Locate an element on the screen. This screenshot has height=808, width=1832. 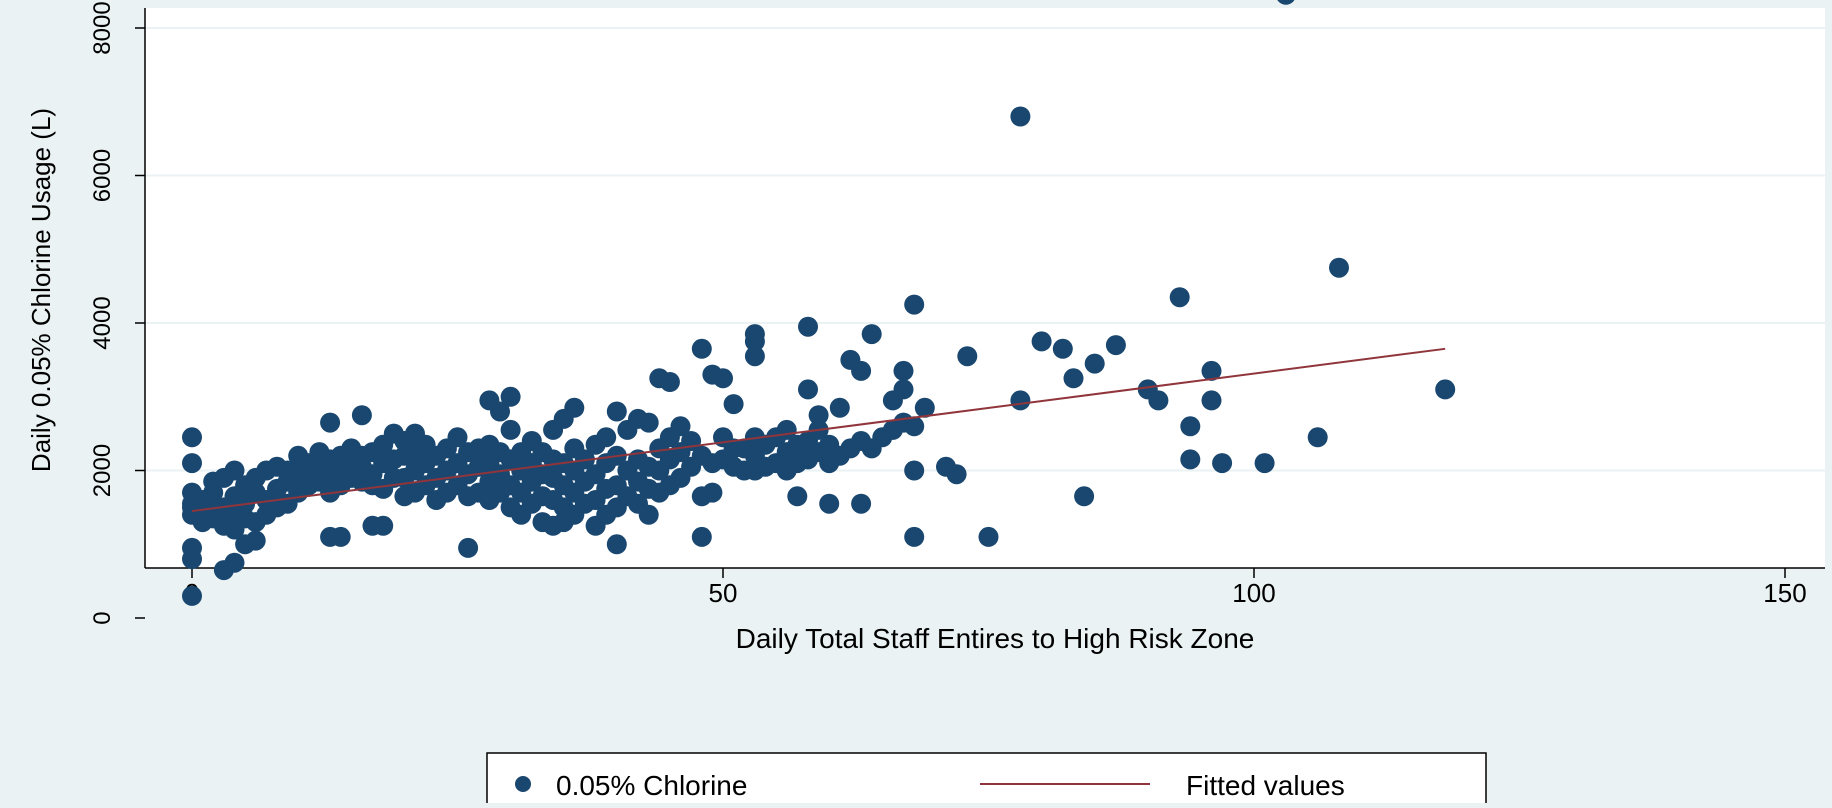
y-tick-label: 8000 is located at coordinates (102, 27).